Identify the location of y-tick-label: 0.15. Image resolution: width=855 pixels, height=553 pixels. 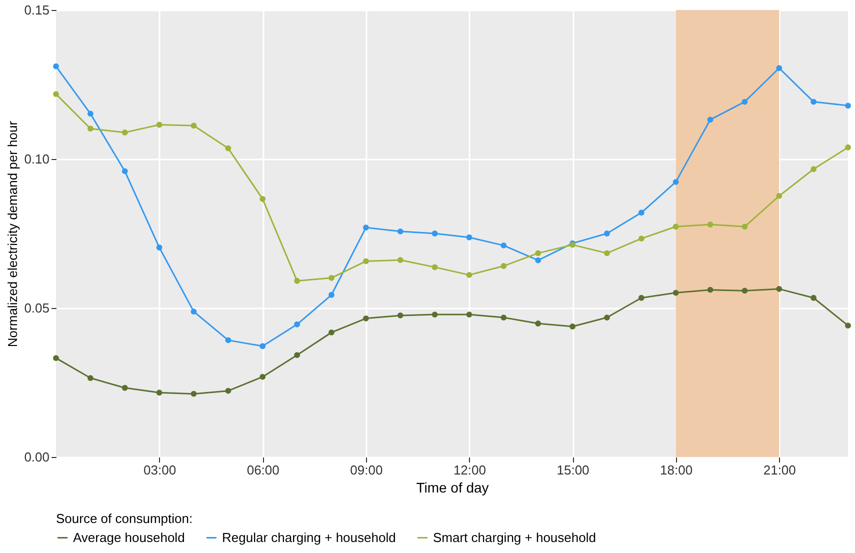
(37, 10).